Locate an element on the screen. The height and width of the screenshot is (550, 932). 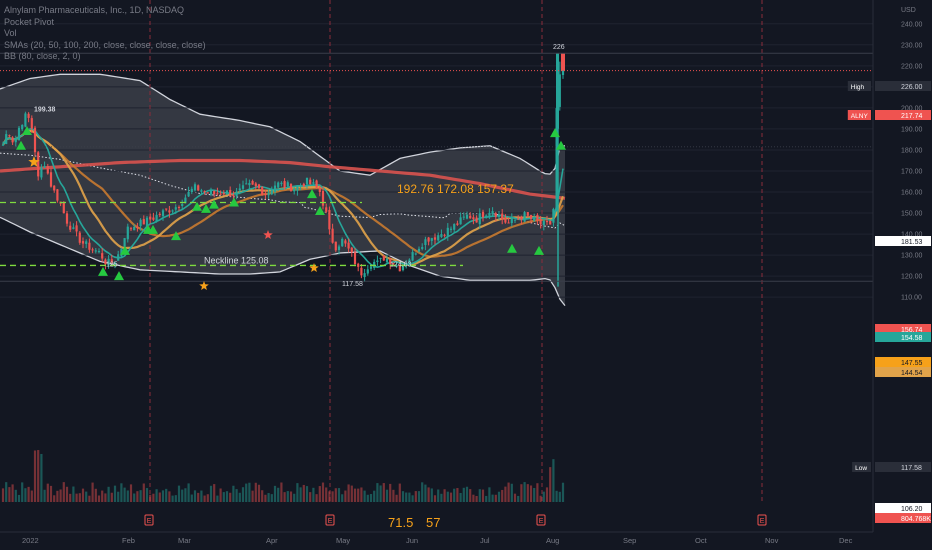
y-tick-label: 190.00 is located at coordinates (912, 129).